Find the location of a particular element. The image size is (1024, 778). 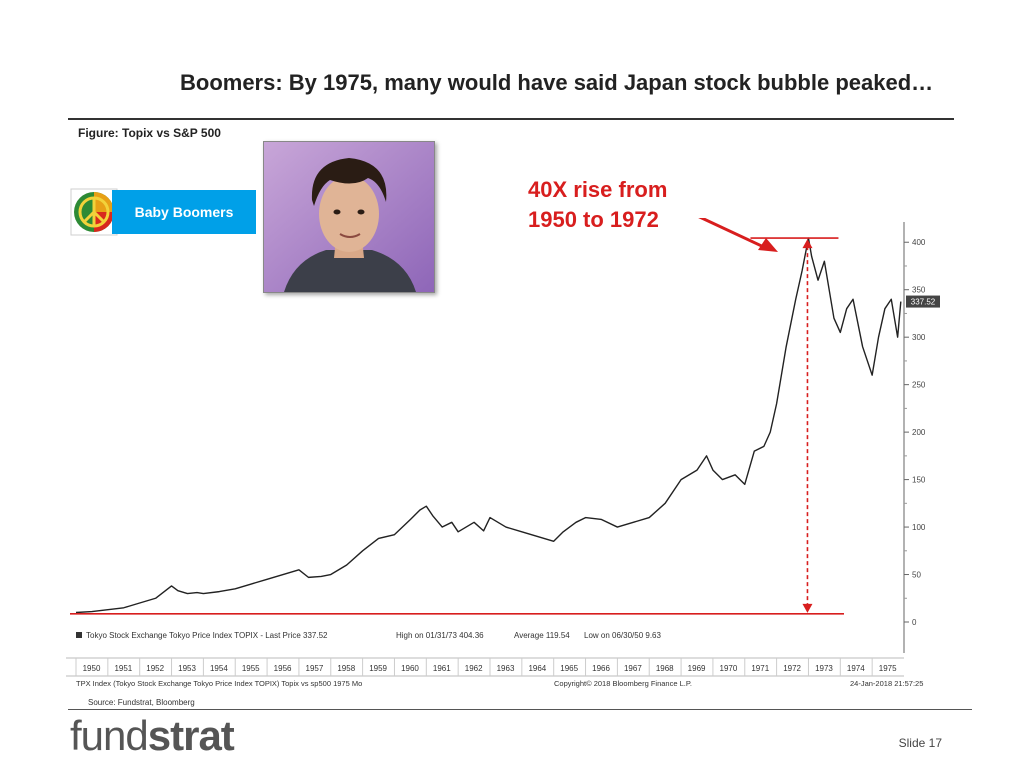

legend-swatch is located at coordinates (79, 635).